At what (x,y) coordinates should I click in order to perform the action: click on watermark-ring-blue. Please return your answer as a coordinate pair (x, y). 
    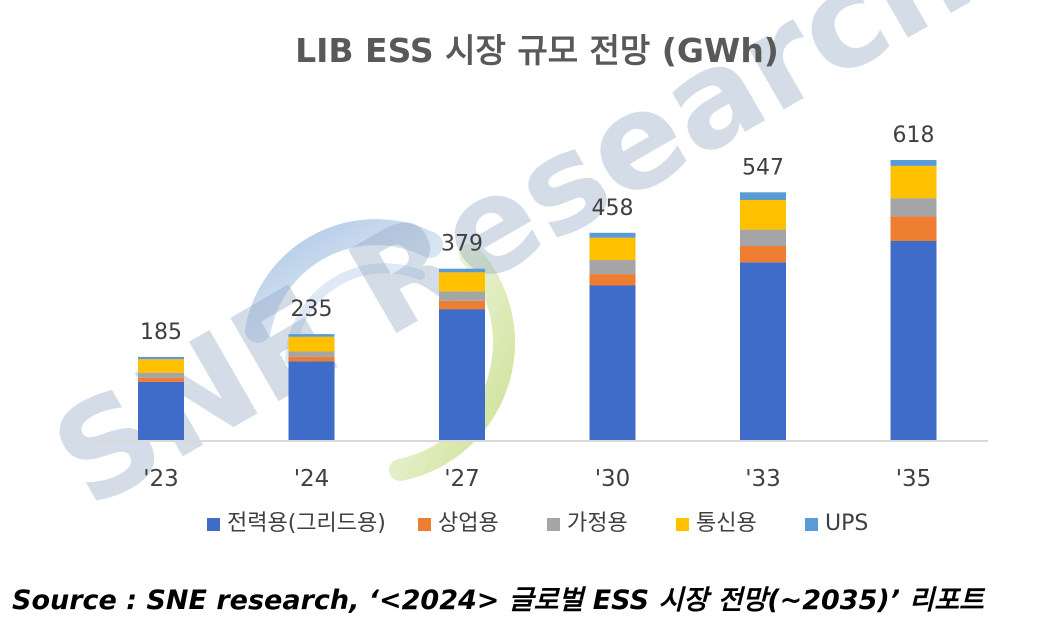
    Looking at the image, I should click on (344, 281).